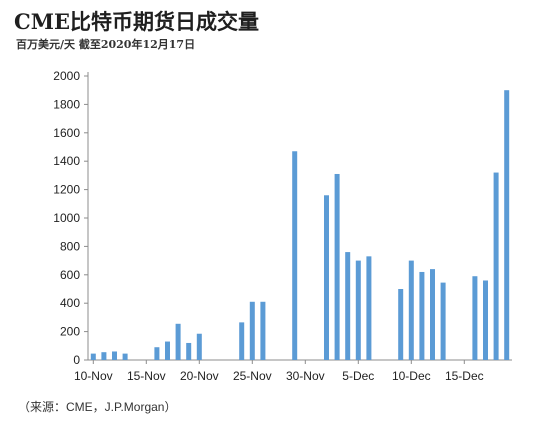  What do you see at coordinates (305, 376) in the screenshot?
I see `x-tick-label: 30-Nov` at bounding box center [305, 376].